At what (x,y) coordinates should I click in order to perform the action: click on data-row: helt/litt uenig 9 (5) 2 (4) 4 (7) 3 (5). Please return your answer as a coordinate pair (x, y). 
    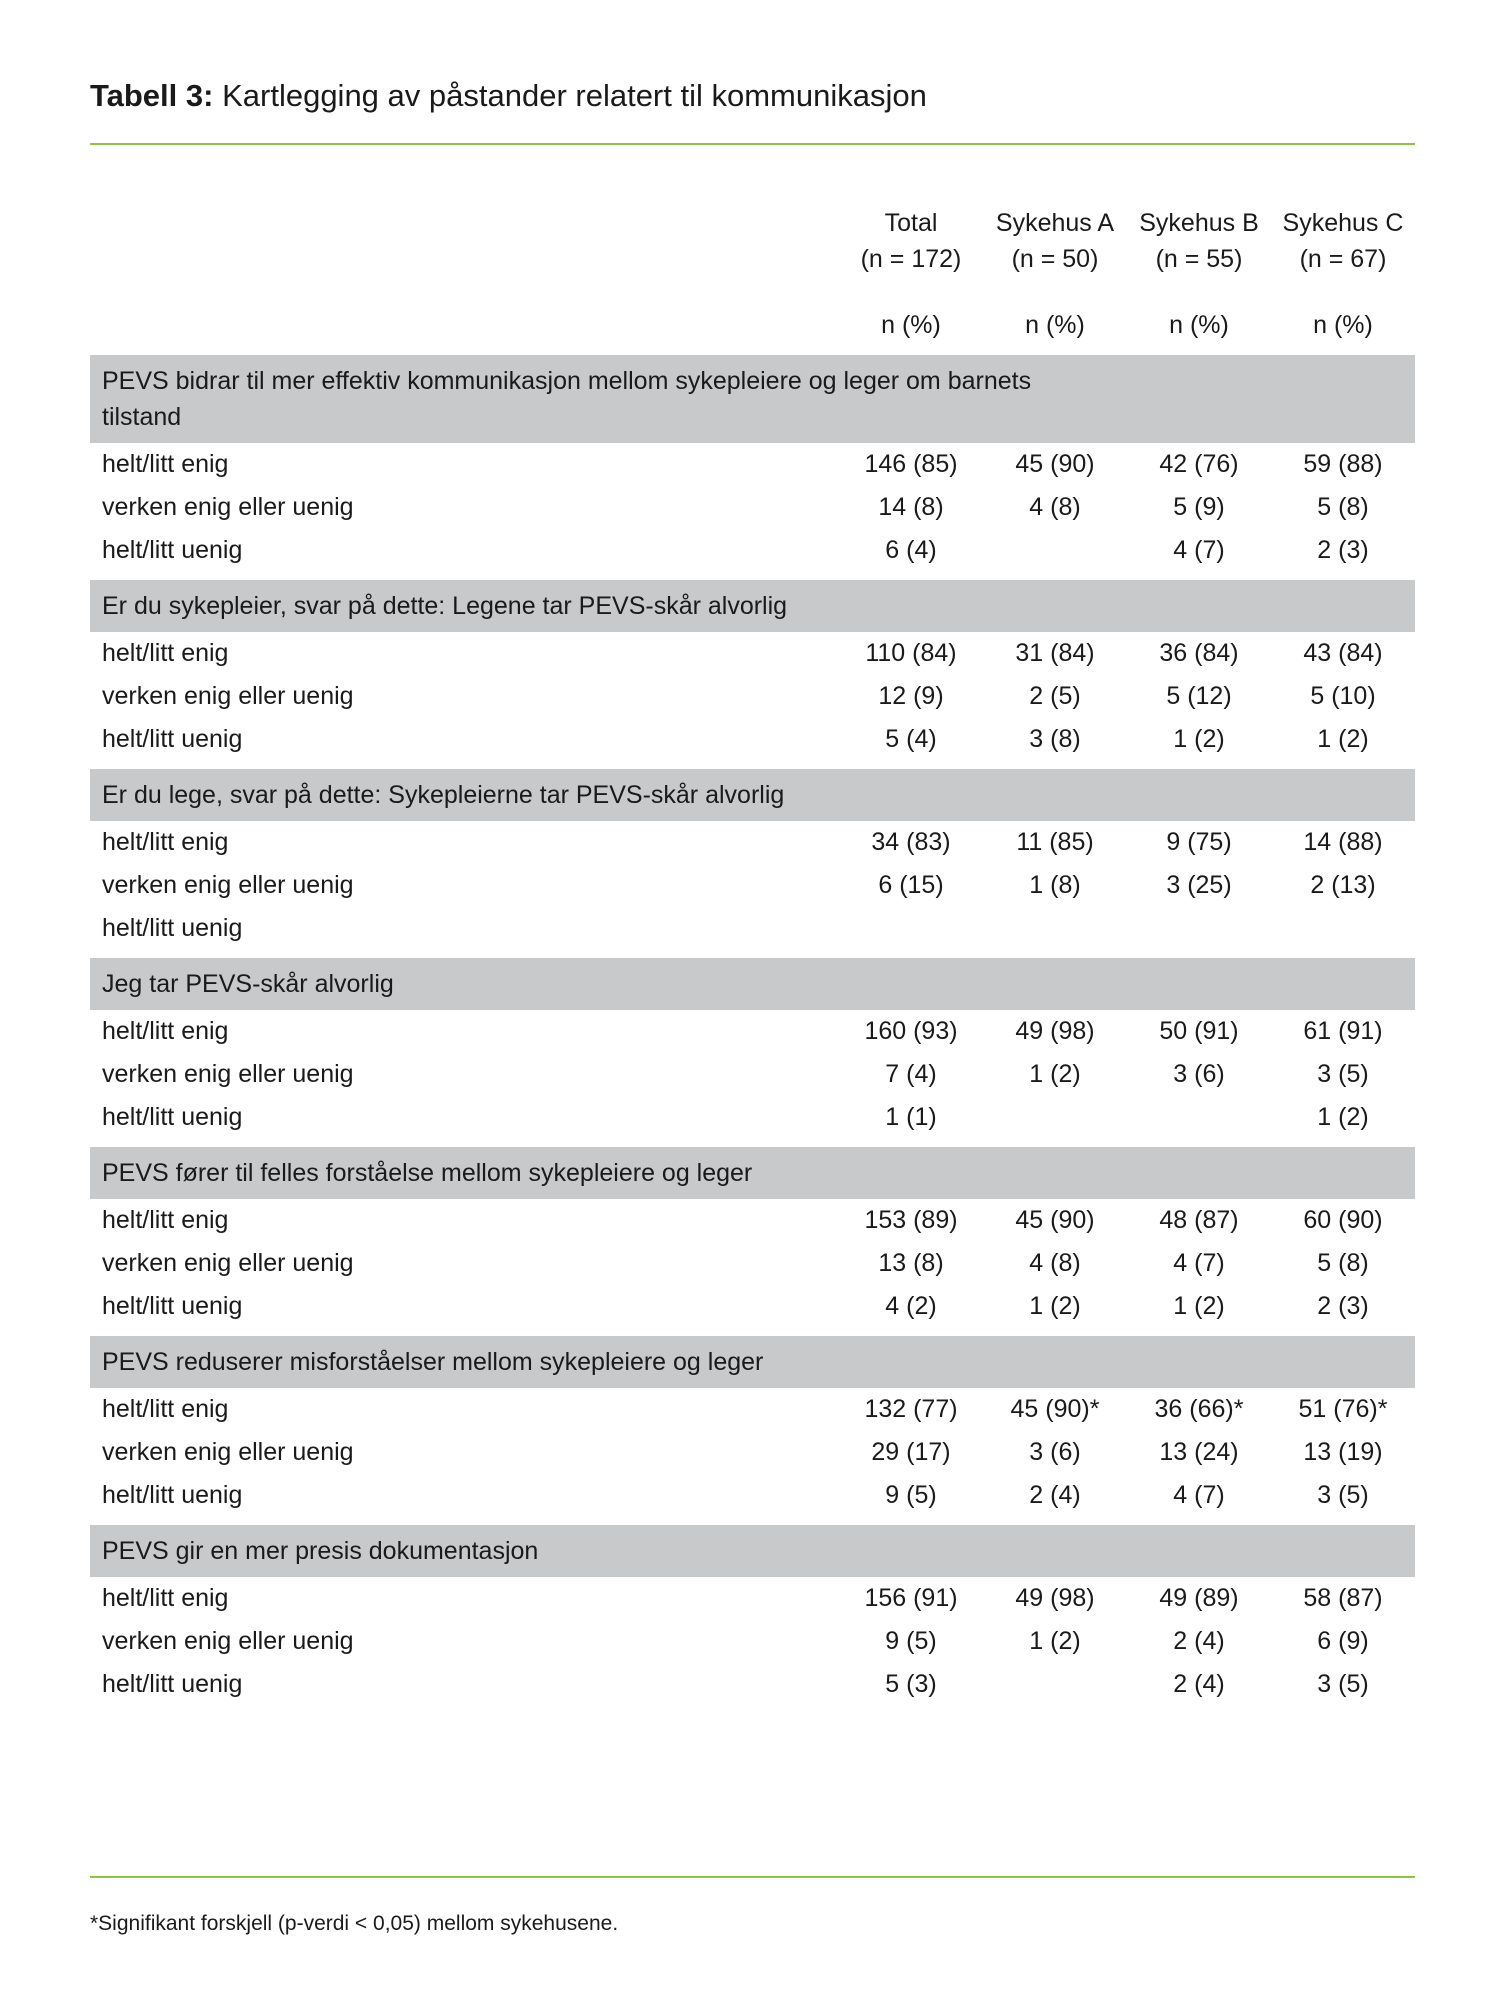
    Looking at the image, I should click on (752, 1499).